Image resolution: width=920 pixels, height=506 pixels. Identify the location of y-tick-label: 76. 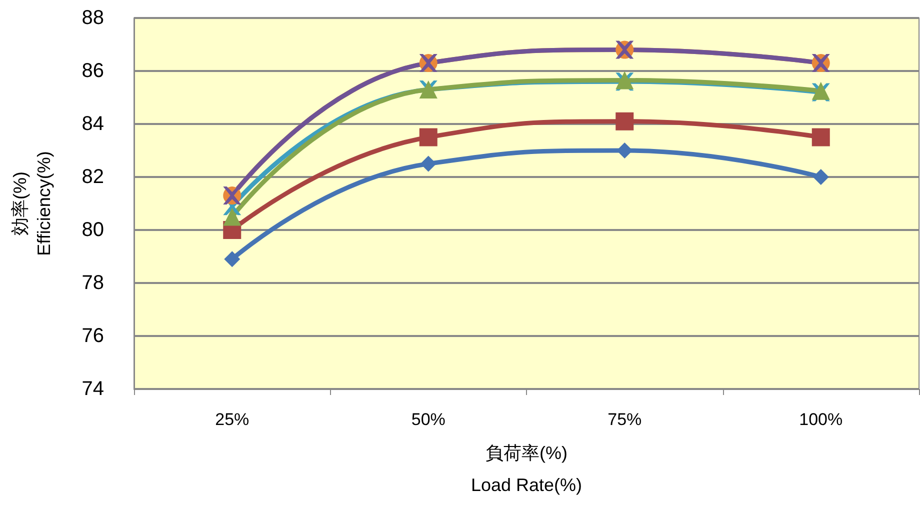
(93, 336).